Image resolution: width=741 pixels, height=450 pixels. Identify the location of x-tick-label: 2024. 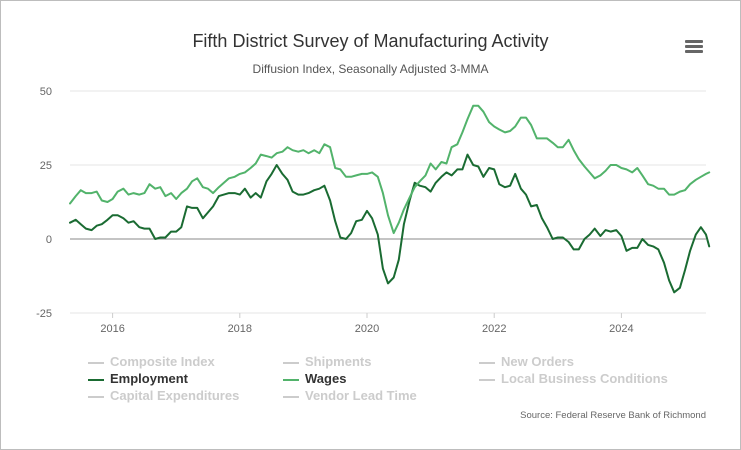
(621, 329).